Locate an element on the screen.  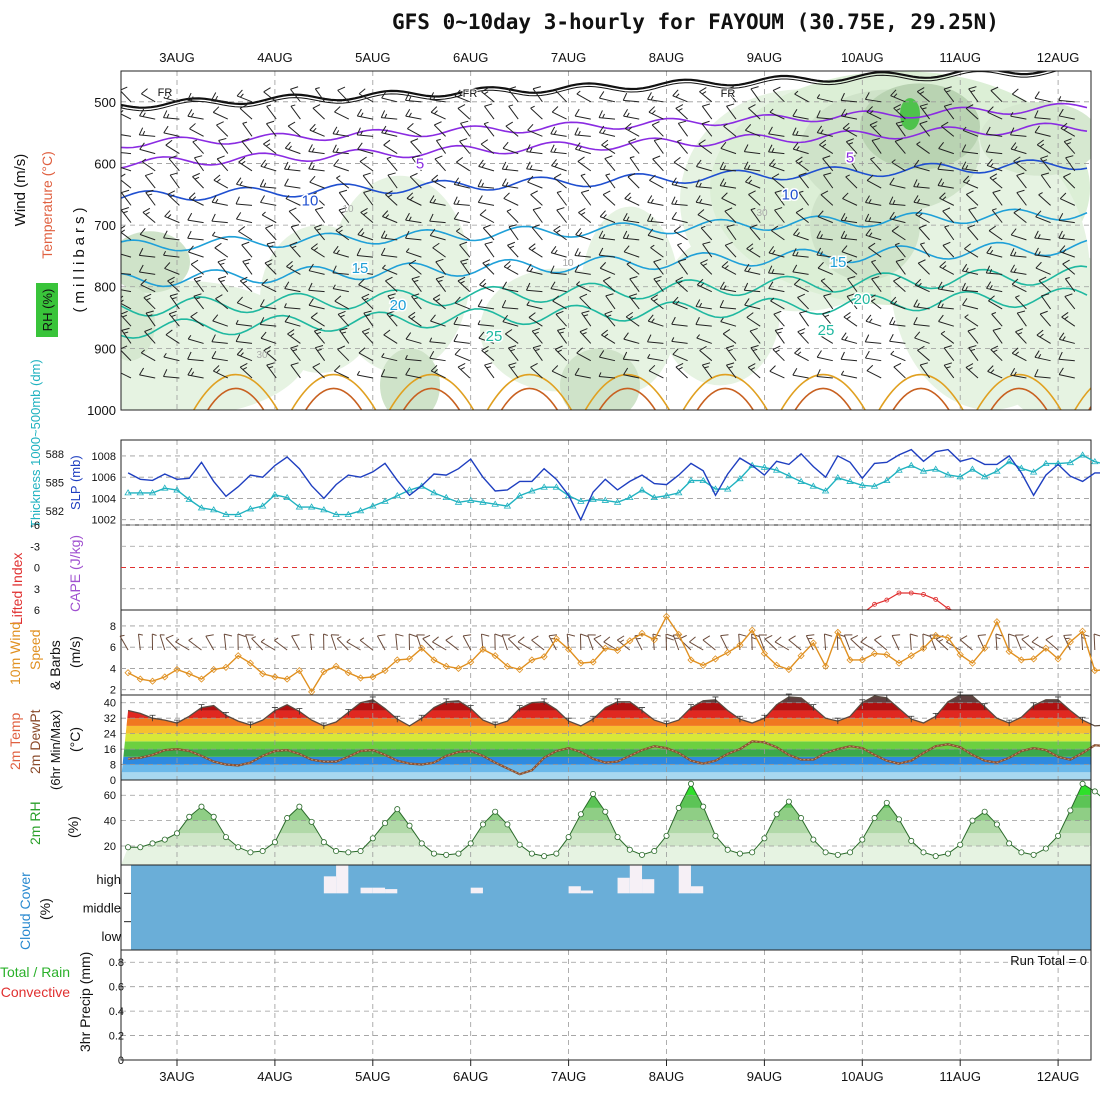
slp-tick-label: 1002 is located at coordinates (104, 521).